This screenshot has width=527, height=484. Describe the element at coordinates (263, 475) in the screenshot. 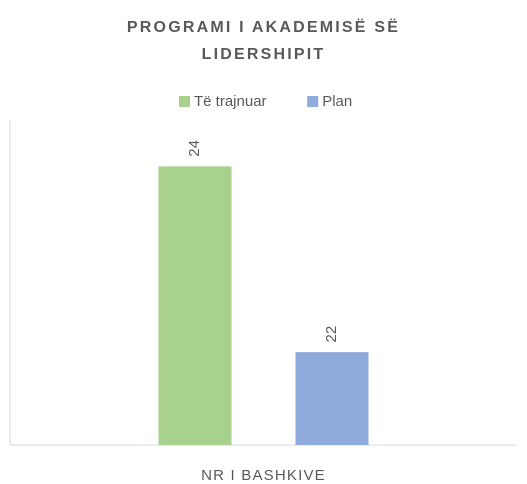

I see `x-tick-label: NR I BASHKIVE` at that location.